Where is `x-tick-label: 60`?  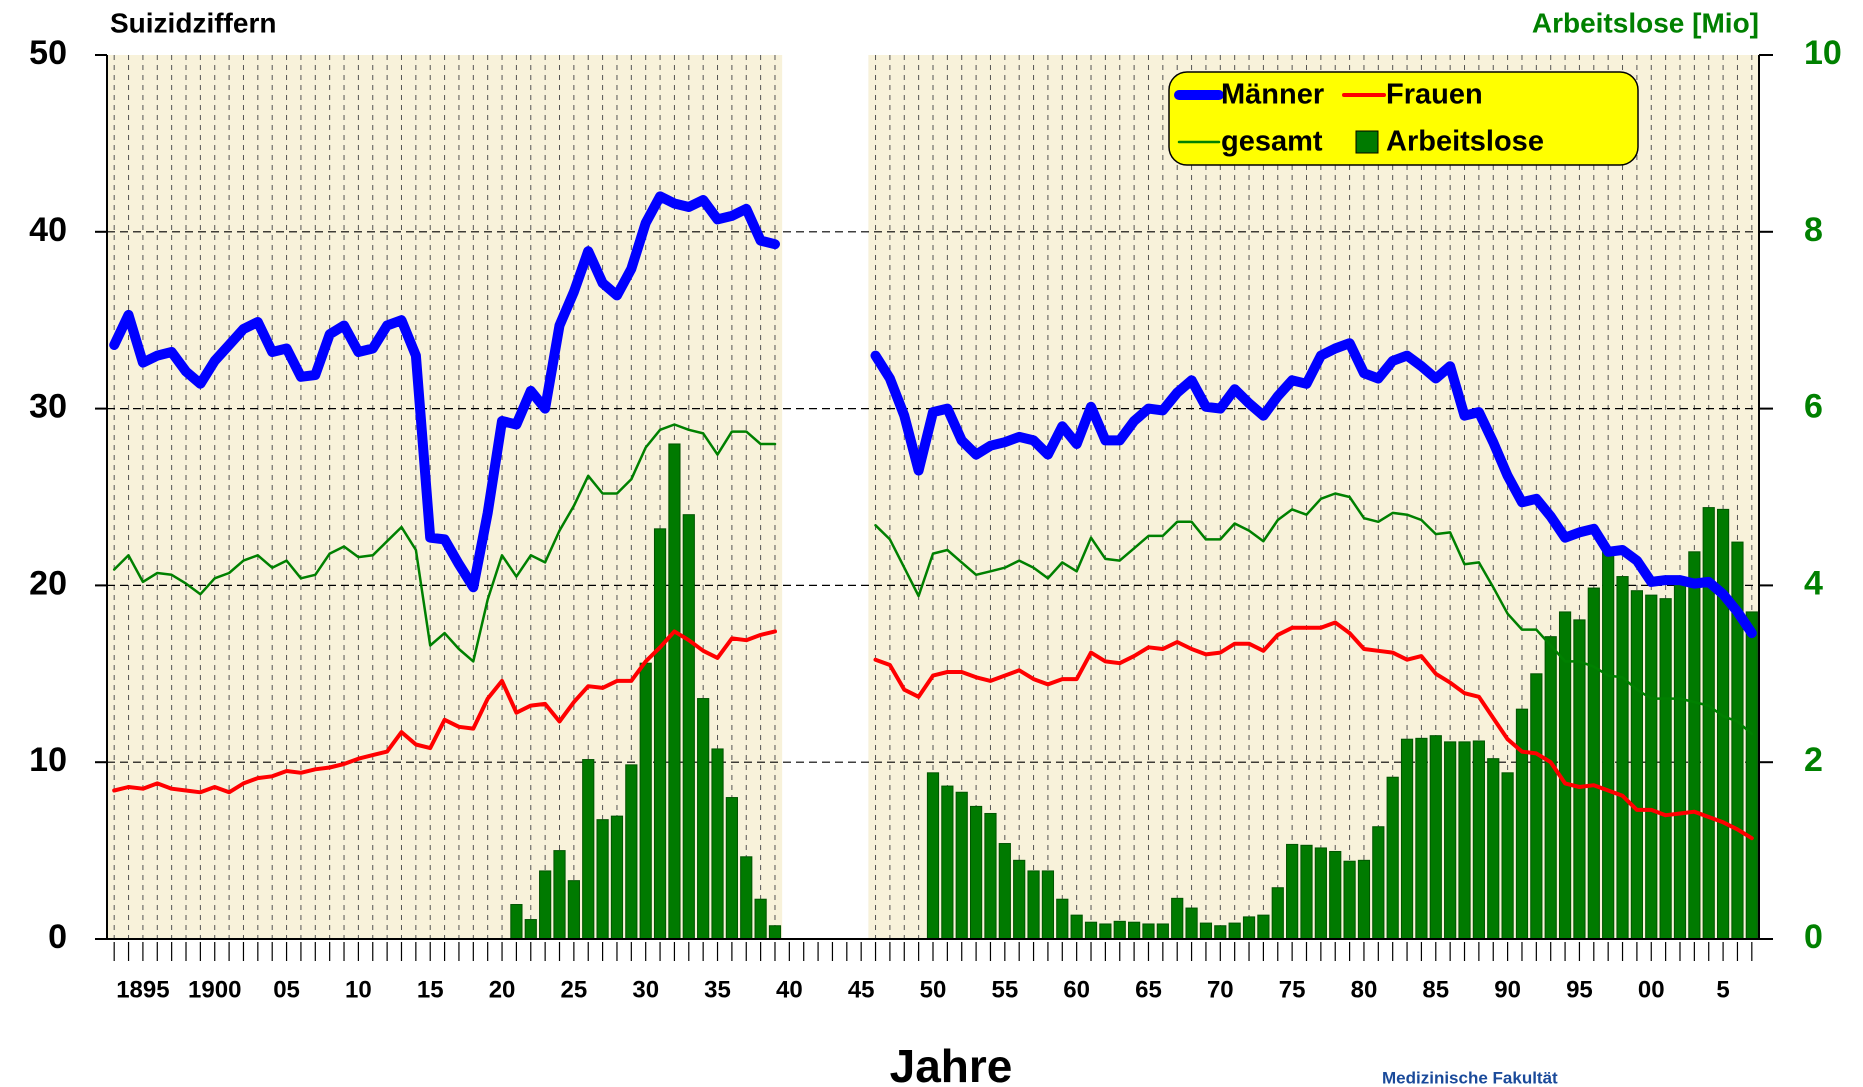 x-tick-label: 60 is located at coordinates (1076, 989).